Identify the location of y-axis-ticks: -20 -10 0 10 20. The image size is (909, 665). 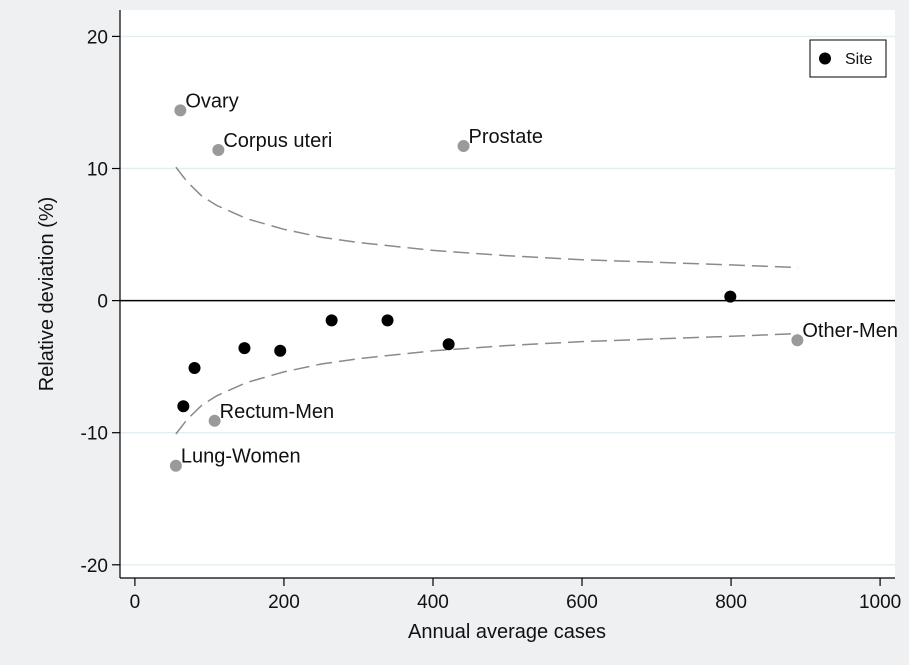
(100, 302).